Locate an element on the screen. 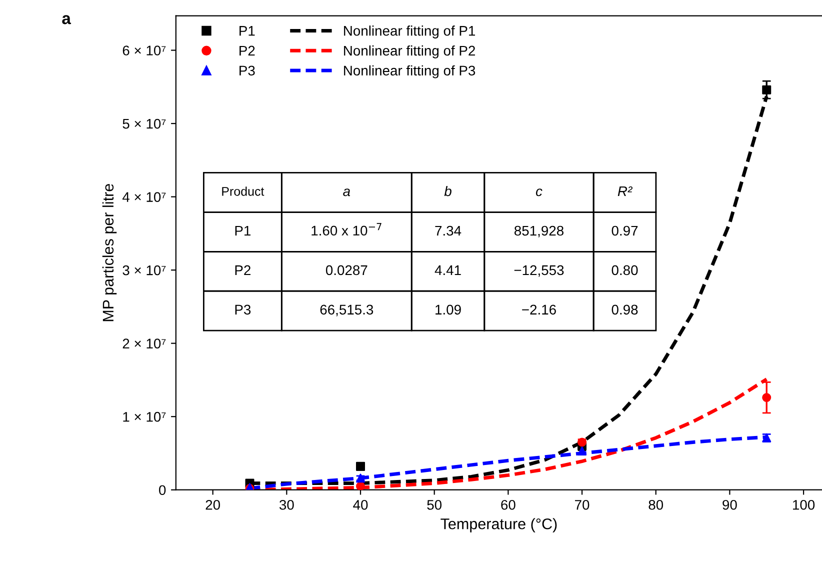  annotation: a is located at coordinates (346, 192).